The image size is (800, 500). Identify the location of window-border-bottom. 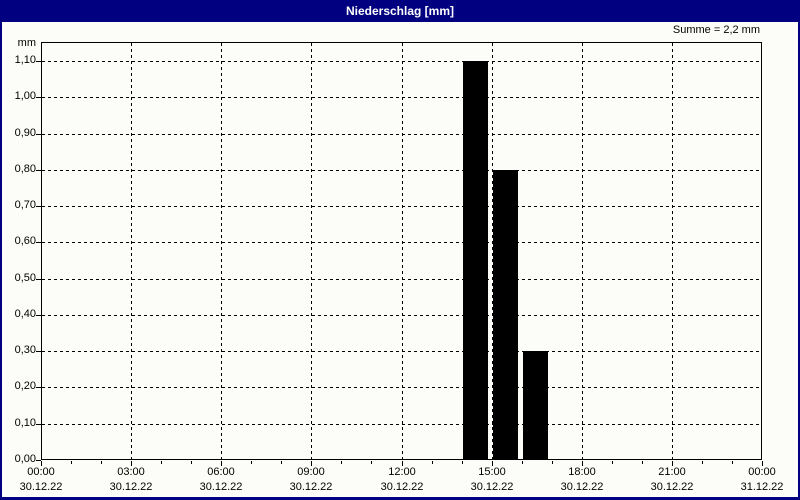
(400, 498).